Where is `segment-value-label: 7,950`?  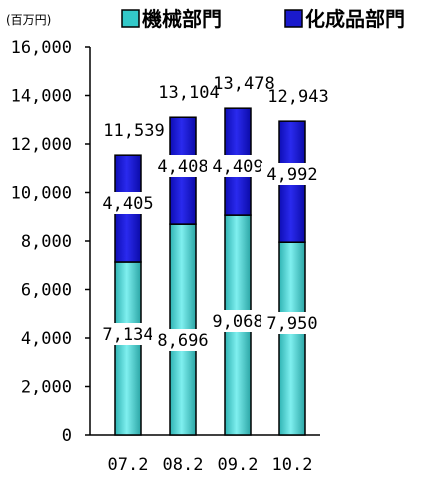 segment-value-label: 7,950 is located at coordinates (291, 324).